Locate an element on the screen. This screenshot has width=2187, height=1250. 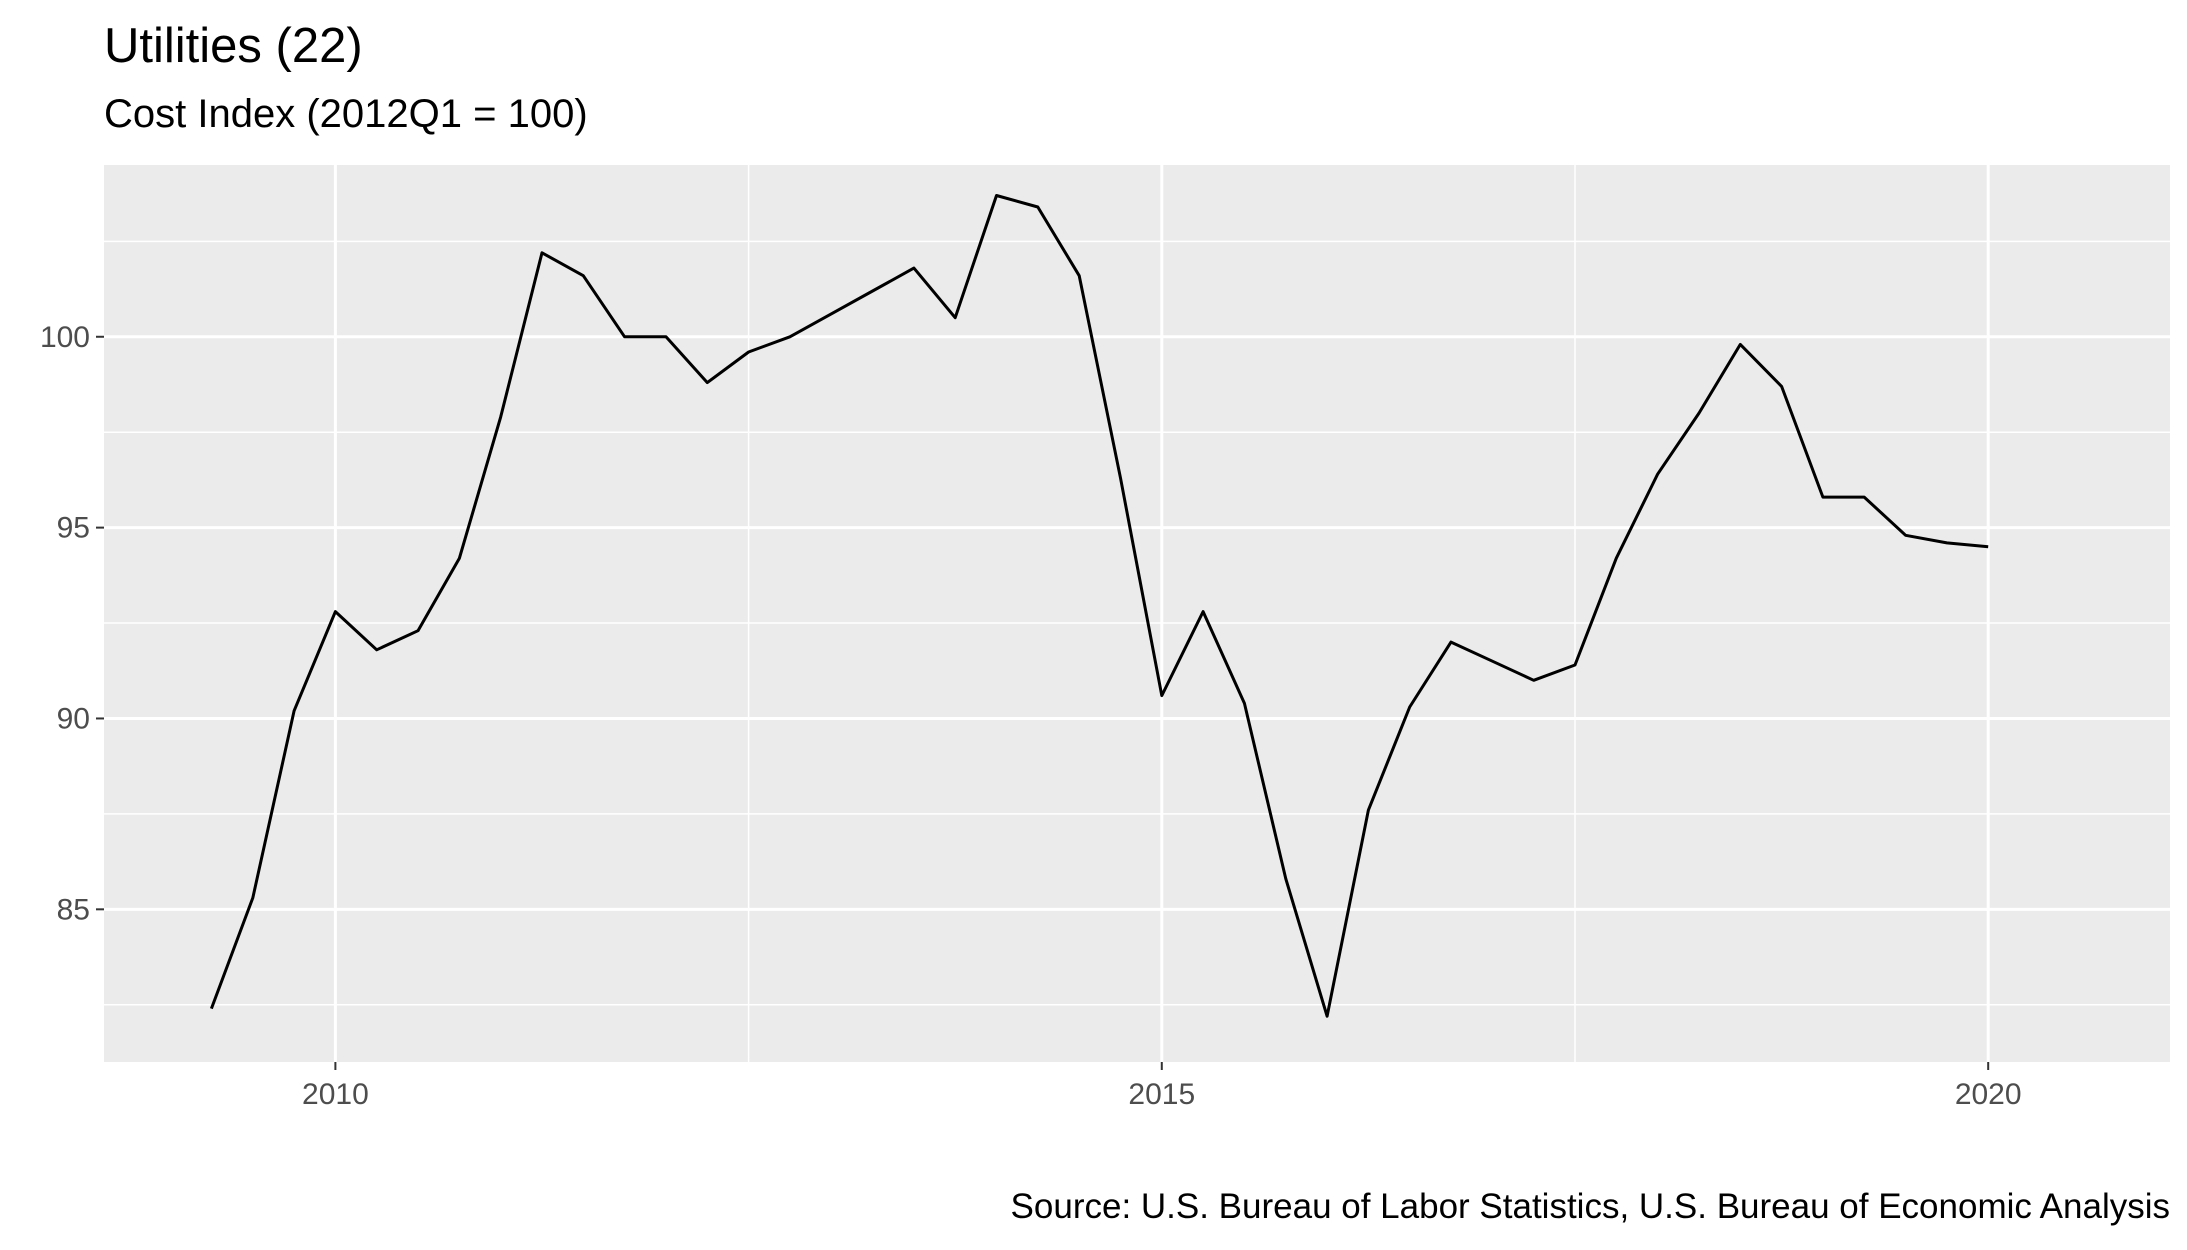
x-tick-label: 2010 is located at coordinates (335, 1094).